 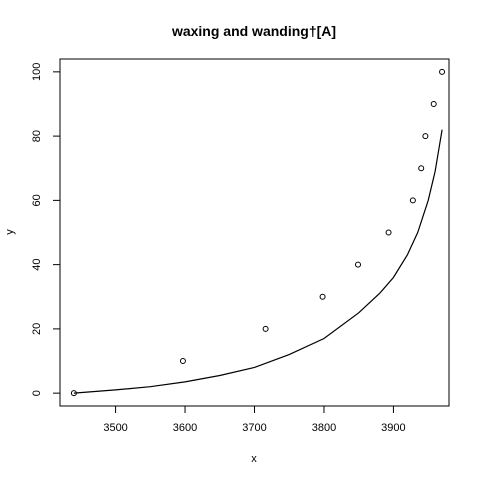 What do you see at coordinates (324, 428) in the screenshot?
I see `x-tick-label: 3800` at bounding box center [324, 428].